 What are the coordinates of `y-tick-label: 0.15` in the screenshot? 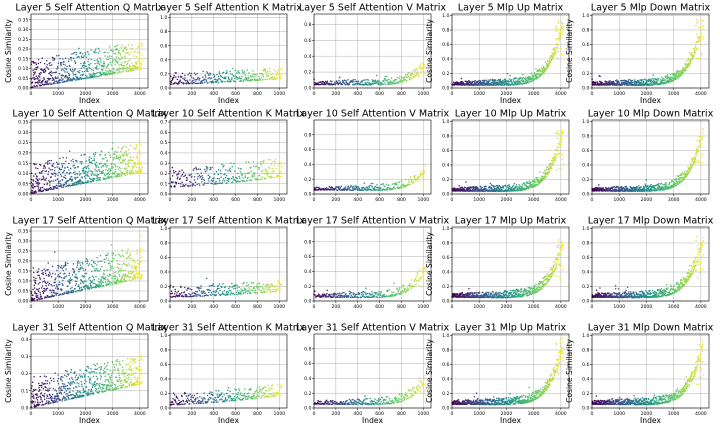 It's located at (23, 59).